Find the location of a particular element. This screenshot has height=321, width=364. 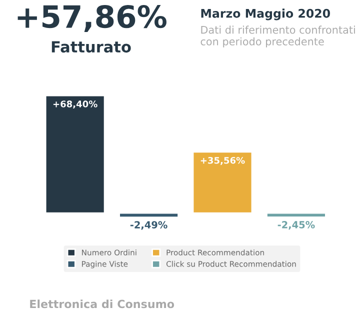

data-label: +35,56% is located at coordinates (222, 160).